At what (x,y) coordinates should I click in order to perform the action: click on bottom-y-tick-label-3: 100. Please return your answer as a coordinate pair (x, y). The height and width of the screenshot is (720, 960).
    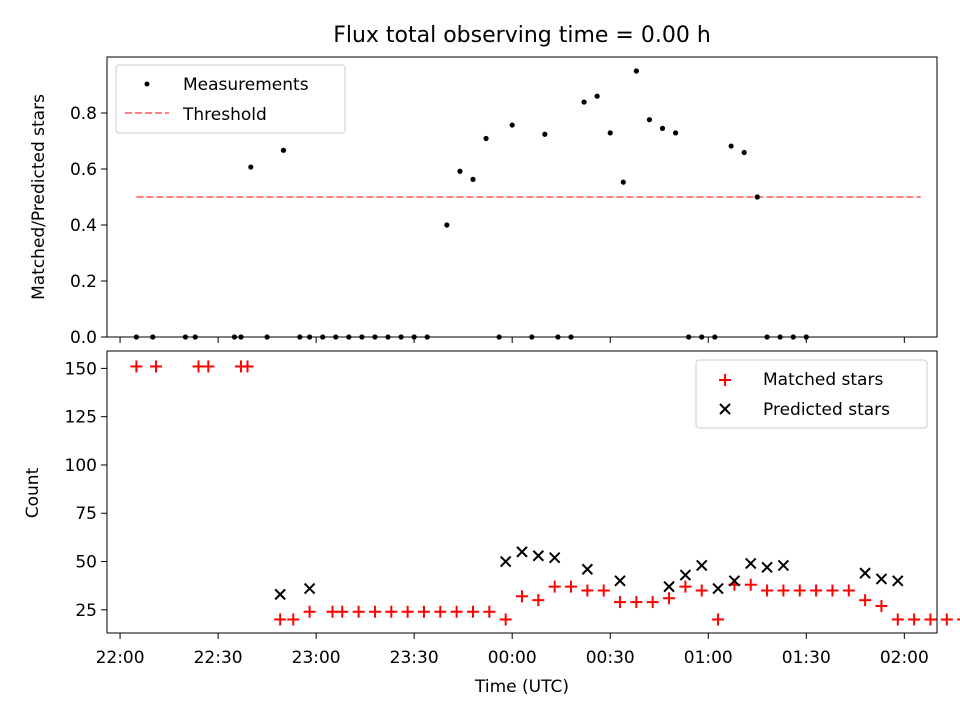
    Looking at the image, I should click on (81, 466).